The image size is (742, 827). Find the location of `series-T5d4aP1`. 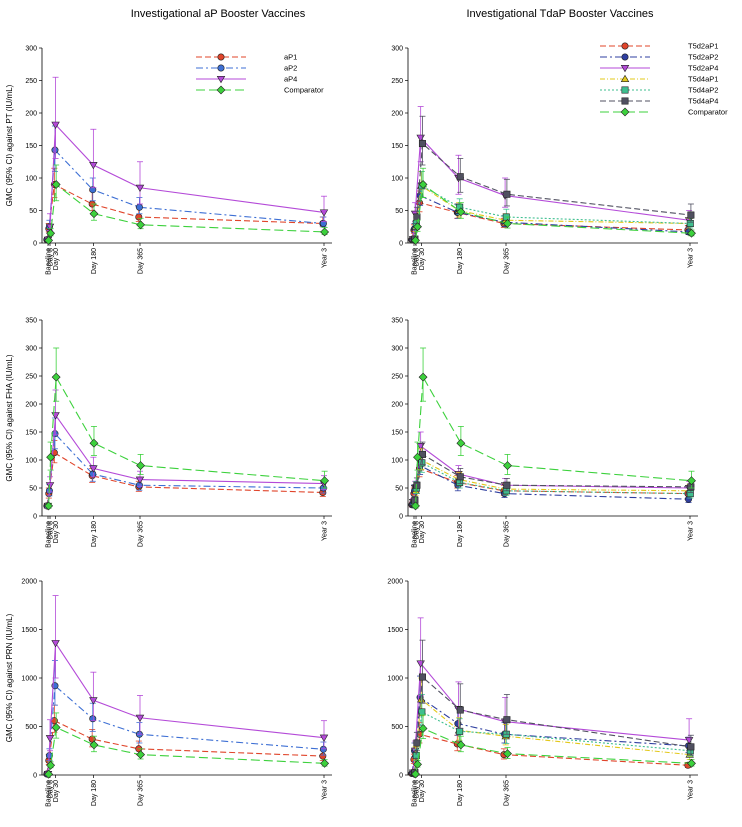

series-T5d4aP1 is located at coordinates (551, 207).